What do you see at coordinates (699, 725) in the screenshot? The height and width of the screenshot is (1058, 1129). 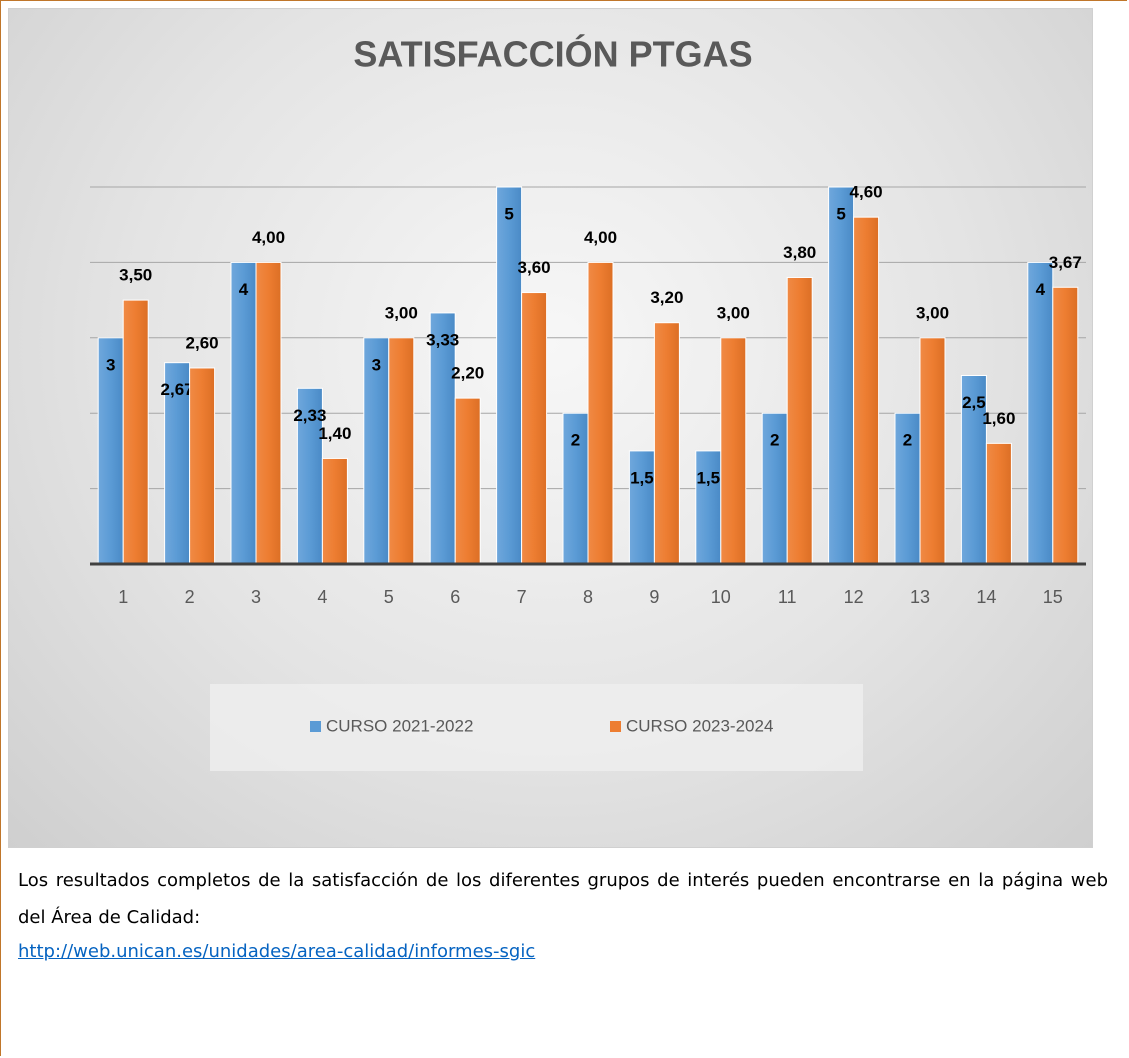 I see `legend-label: CURSO 2023-2024` at bounding box center [699, 725].